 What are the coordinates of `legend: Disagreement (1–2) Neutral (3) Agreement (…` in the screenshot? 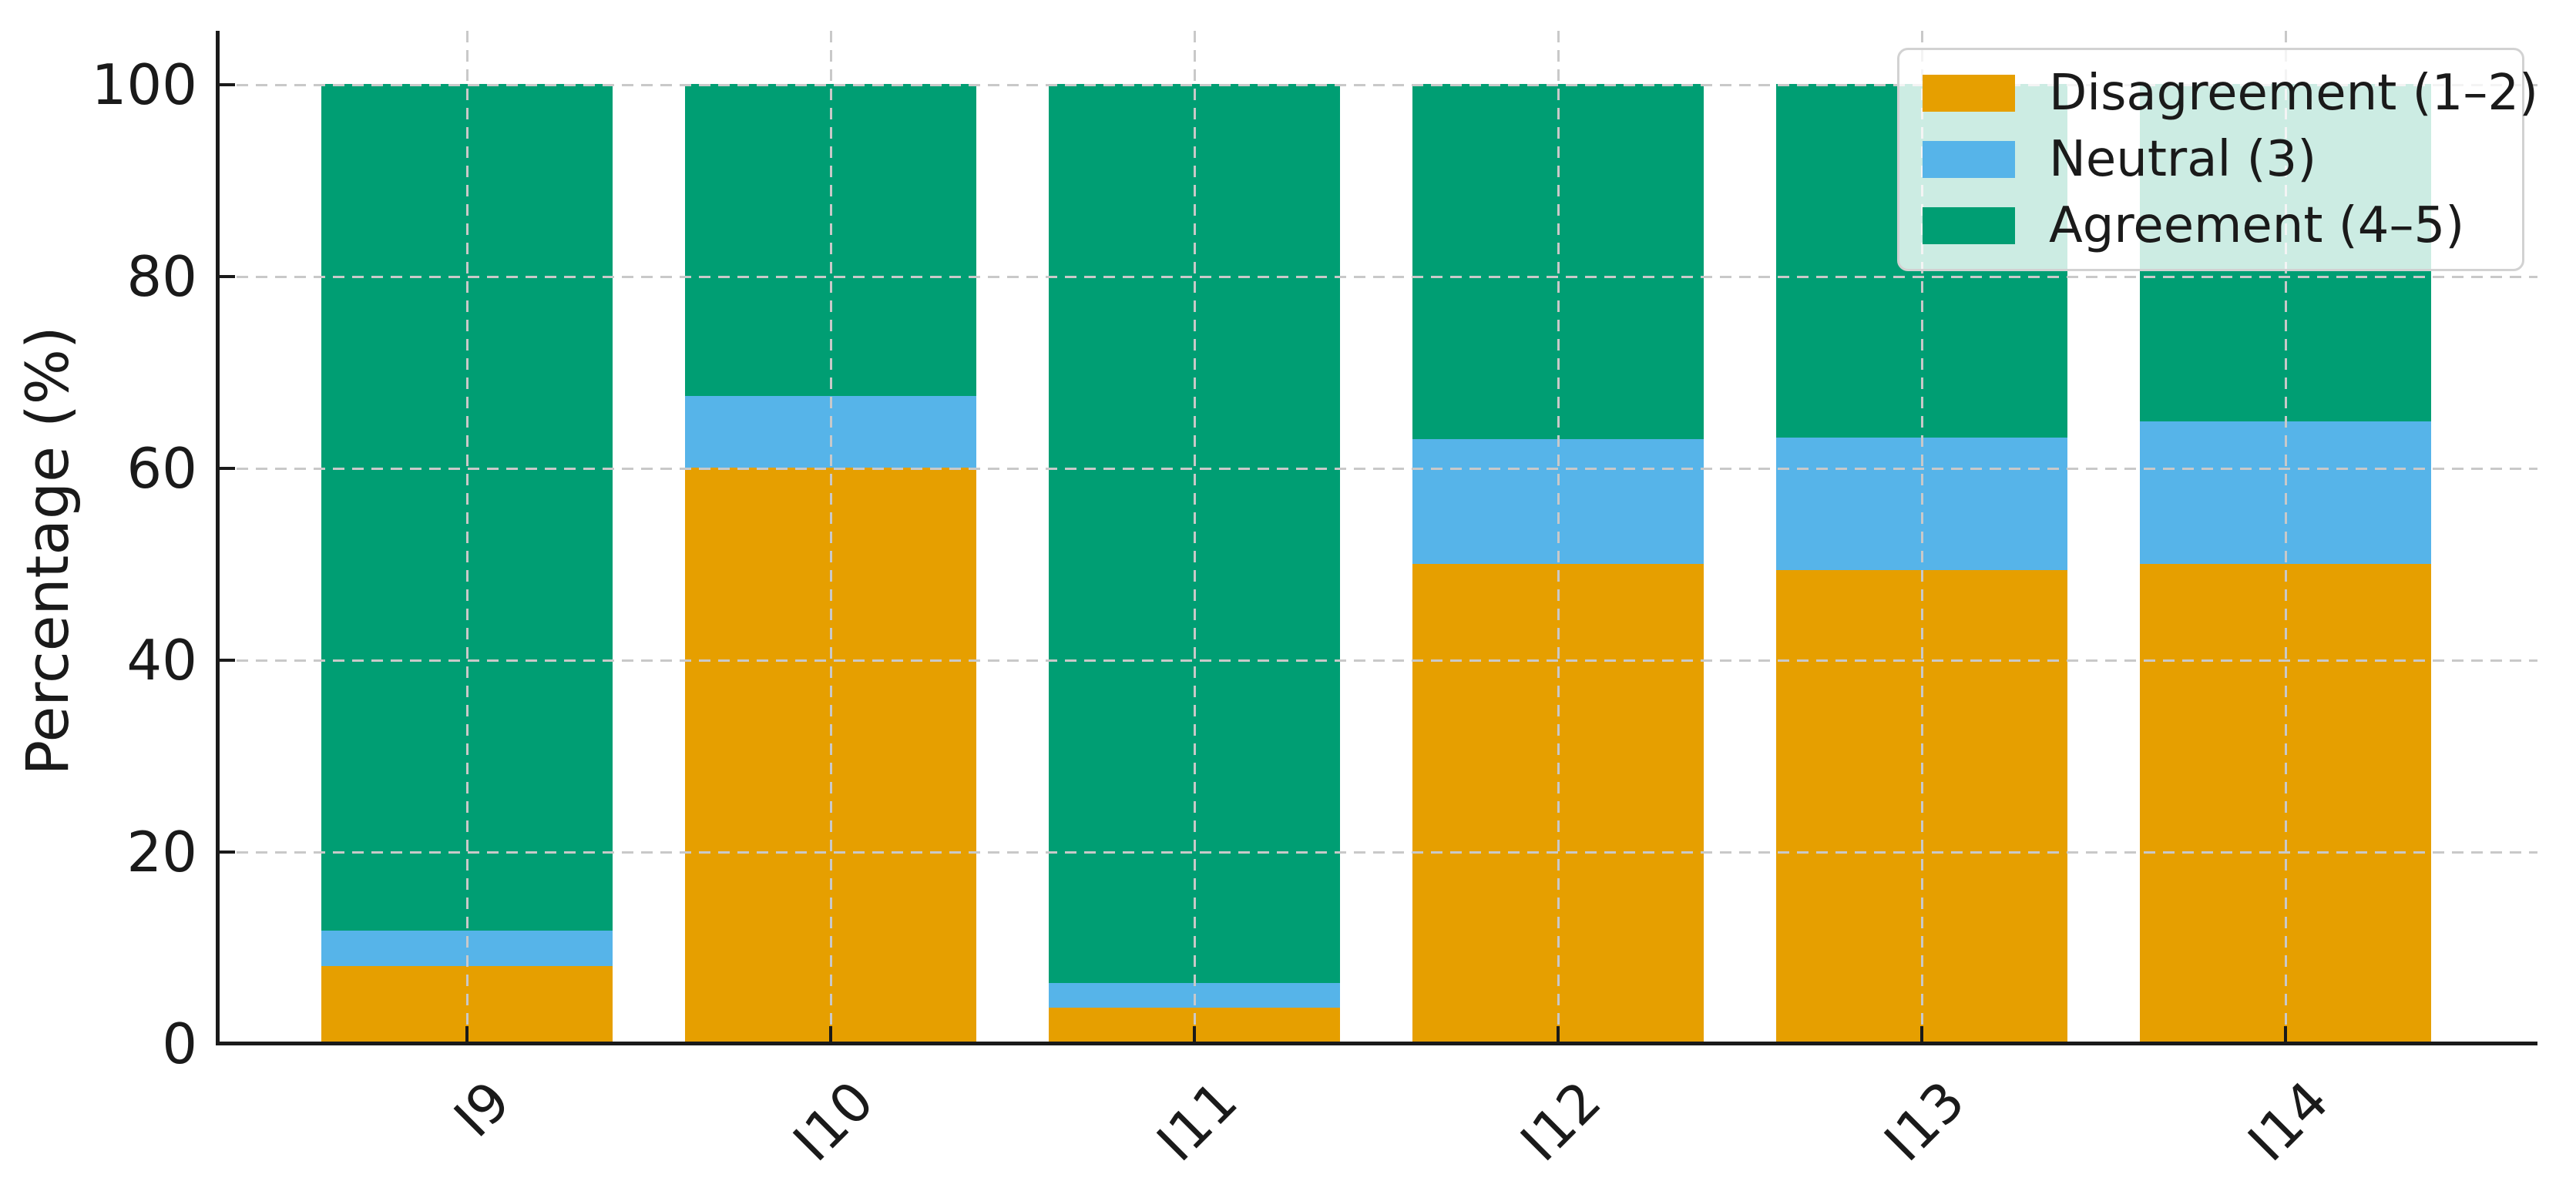 It's located at (2217, 159).